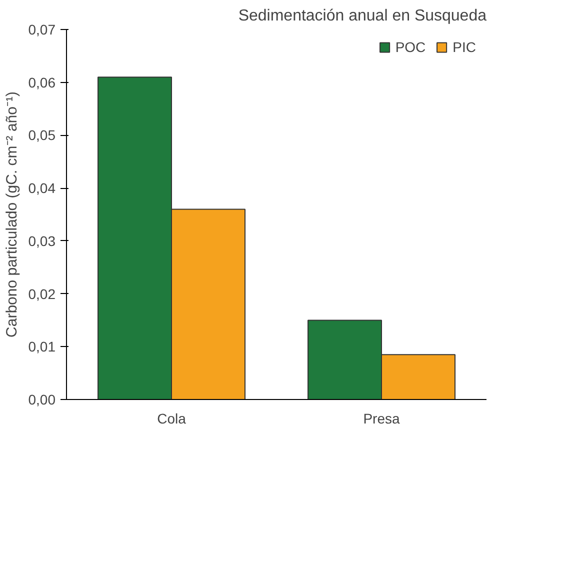 Image resolution: width=568 pixels, height=562 pixels. What do you see at coordinates (381, 418) in the screenshot?
I see `x-tick-label: Presa` at bounding box center [381, 418].